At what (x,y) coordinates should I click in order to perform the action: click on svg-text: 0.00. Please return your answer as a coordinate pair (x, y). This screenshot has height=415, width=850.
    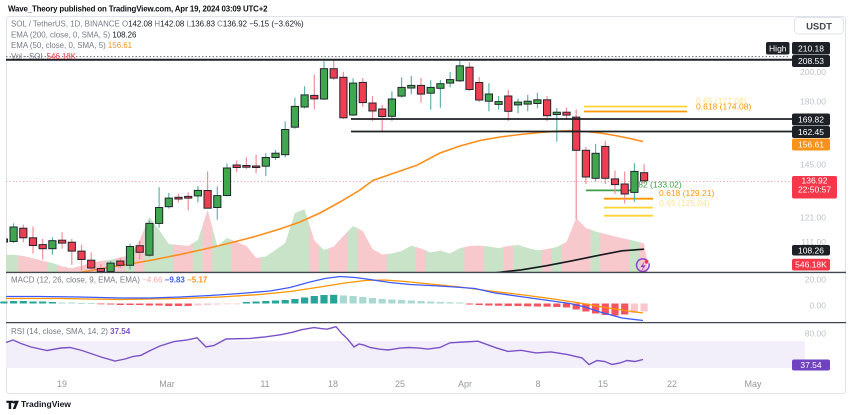
    Looking at the image, I should click on (817, 306).